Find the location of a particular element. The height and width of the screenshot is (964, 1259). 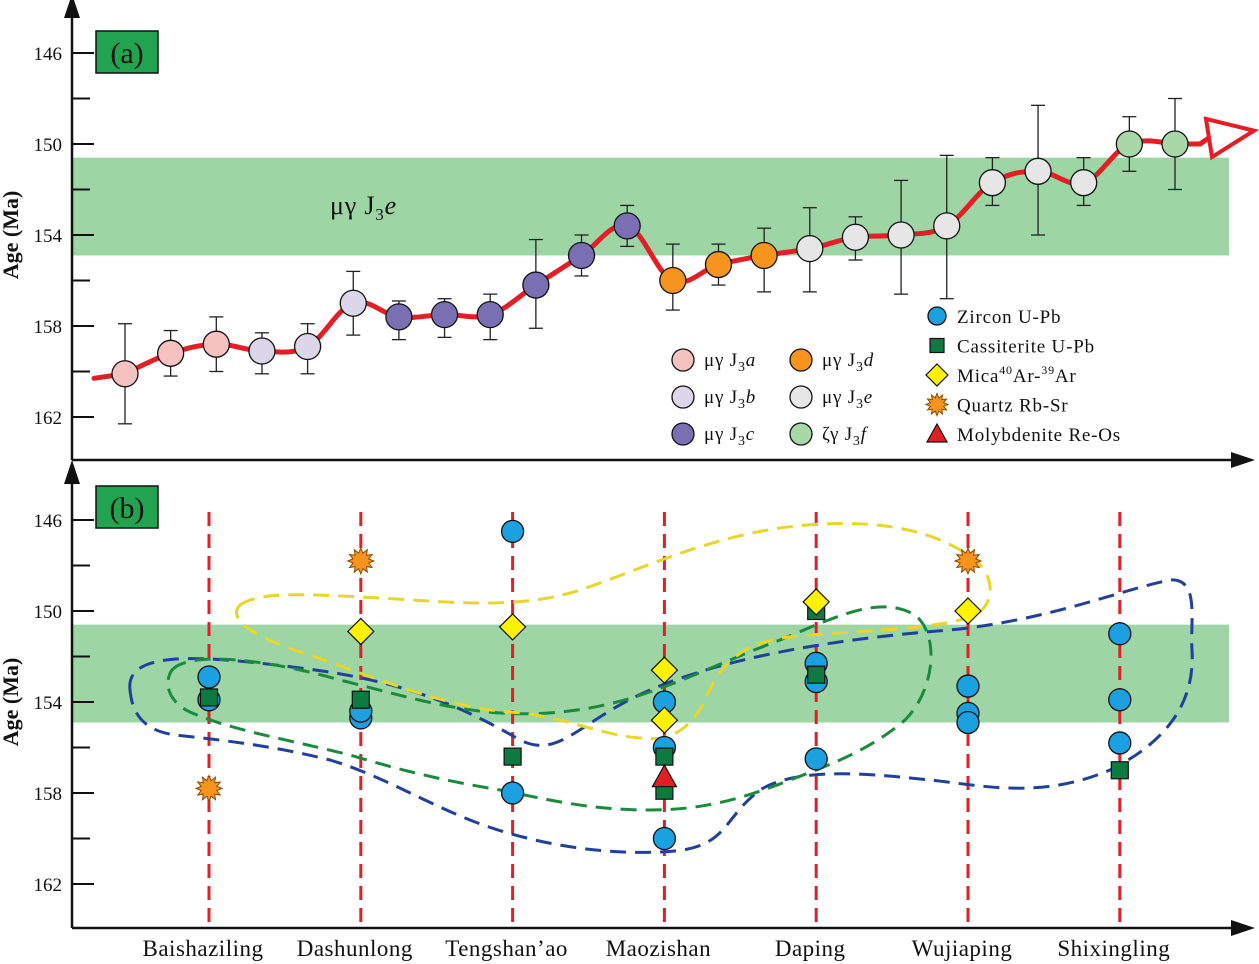

legend-a: μγ J3a μγ J3b μγ J3c μγ J3d μγ J3e ζγ J3f is located at coordinates (772, 398).